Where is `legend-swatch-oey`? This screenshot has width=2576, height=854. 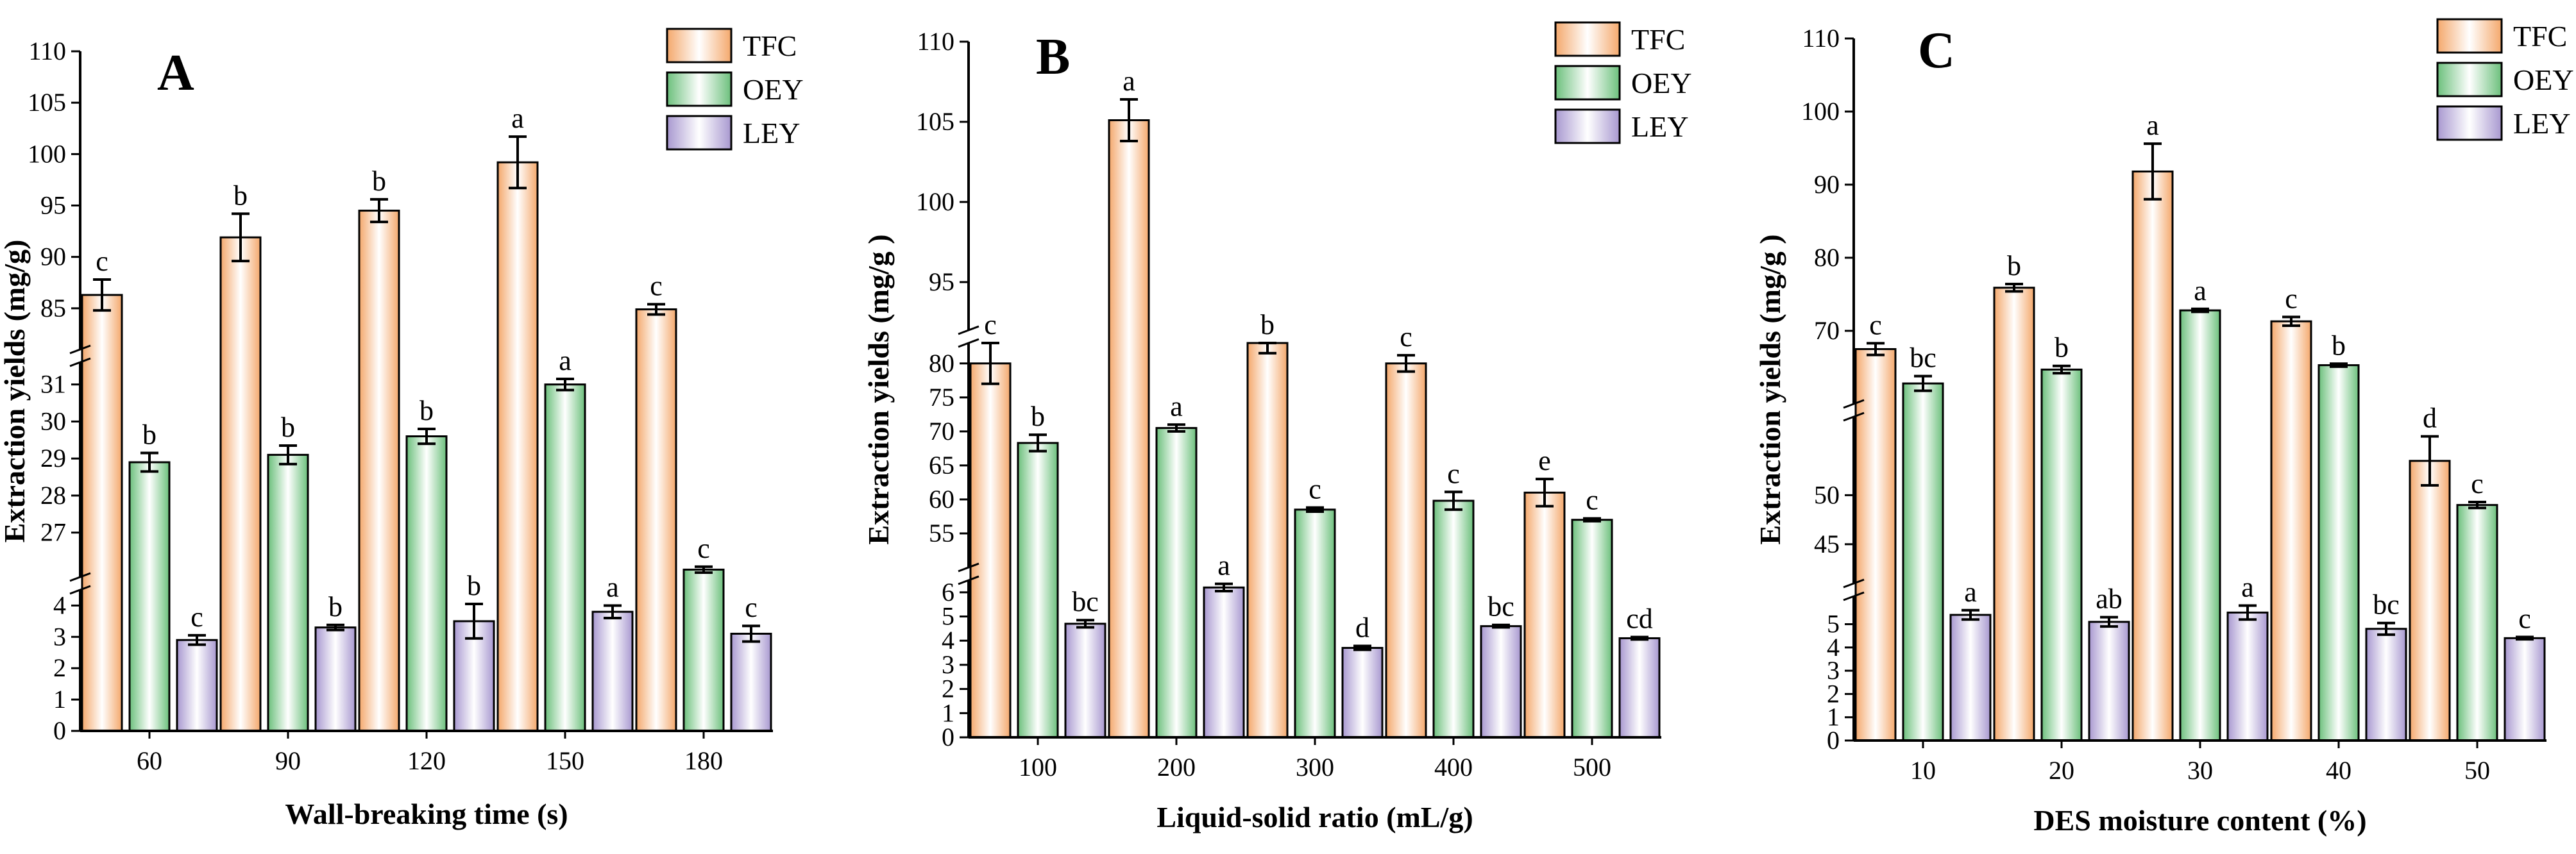
legend-swatch-oey is located at coordinates (1587, 83).